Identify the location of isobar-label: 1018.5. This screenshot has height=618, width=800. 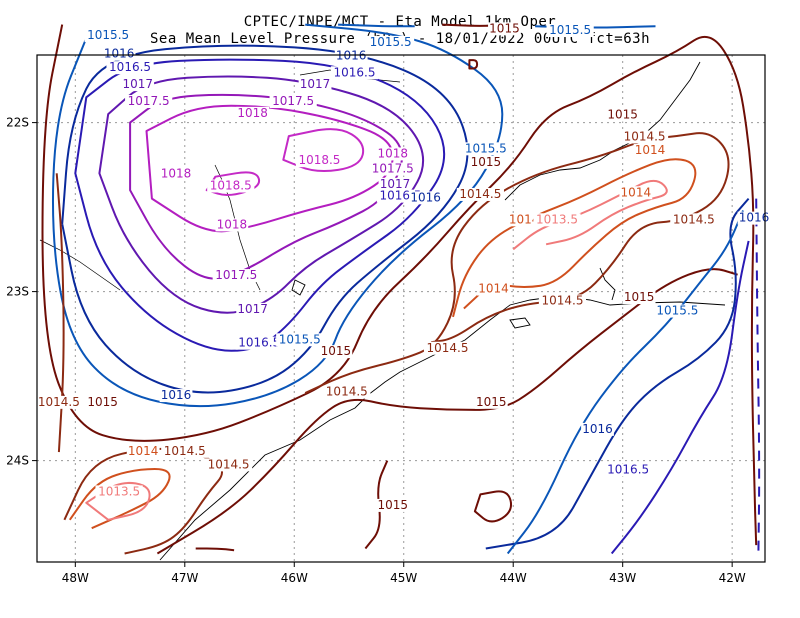
(231, 186).